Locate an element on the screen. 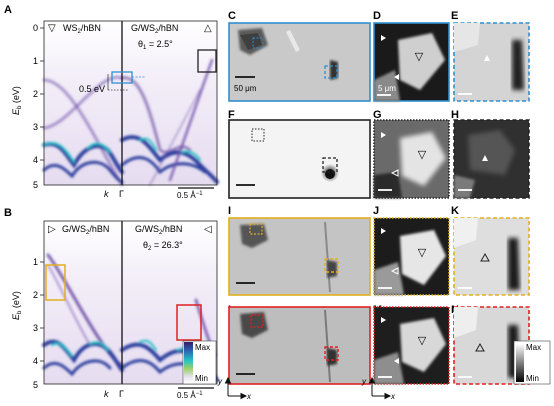  symbol-right-b: ▷ is located at coordinates (52, 229).